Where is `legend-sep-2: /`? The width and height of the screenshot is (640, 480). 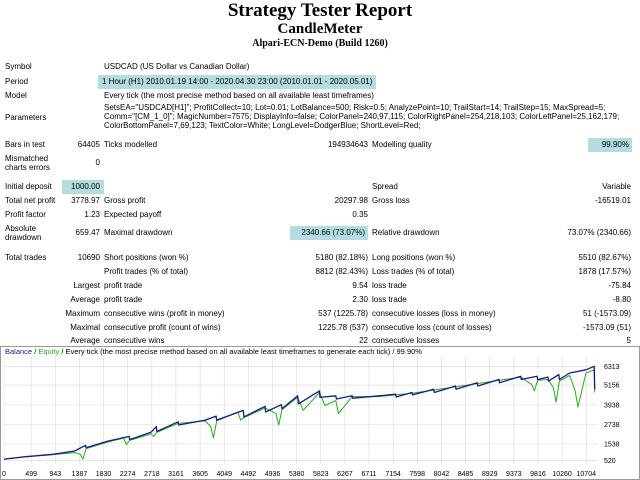 legend-sep-2: / is located at coordinates (62, 351).